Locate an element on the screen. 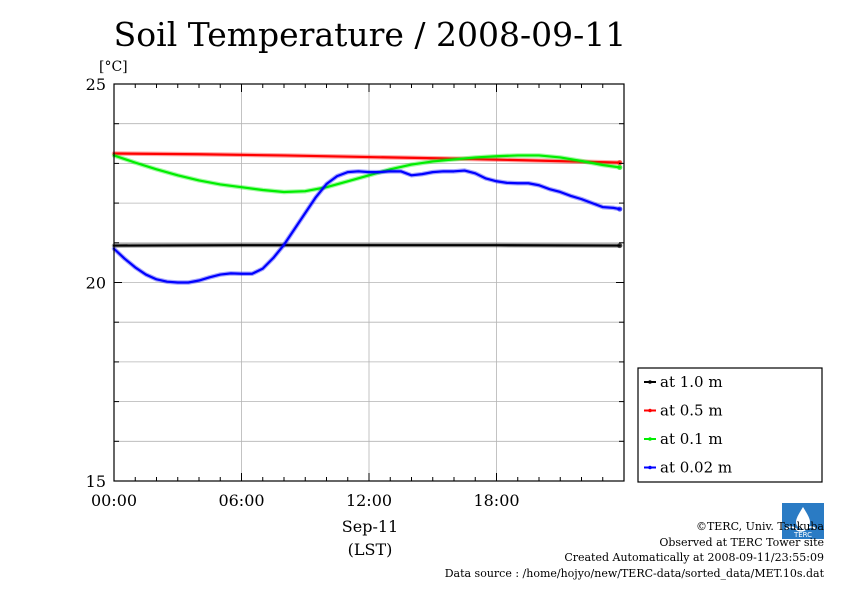  legend: at 1.0 m at 0.5 m at 0.1 m at 0.02 m is located at coordinates (688, 425).